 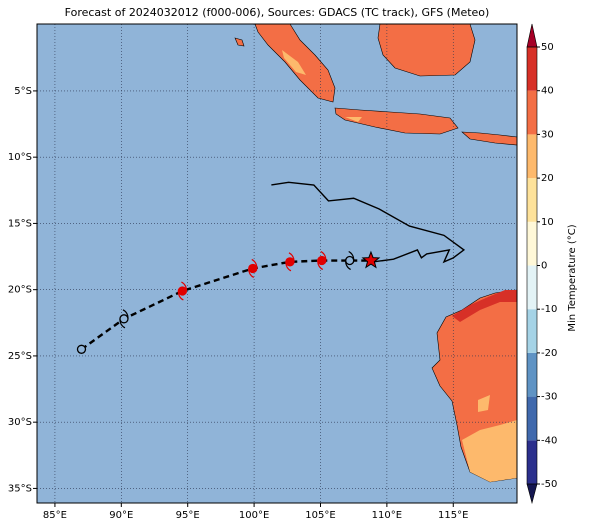 What do you see at coordinates (20, 356) in the screenshot?
I see `y-tick-label: 25°S` at bounding box center [20, 356].